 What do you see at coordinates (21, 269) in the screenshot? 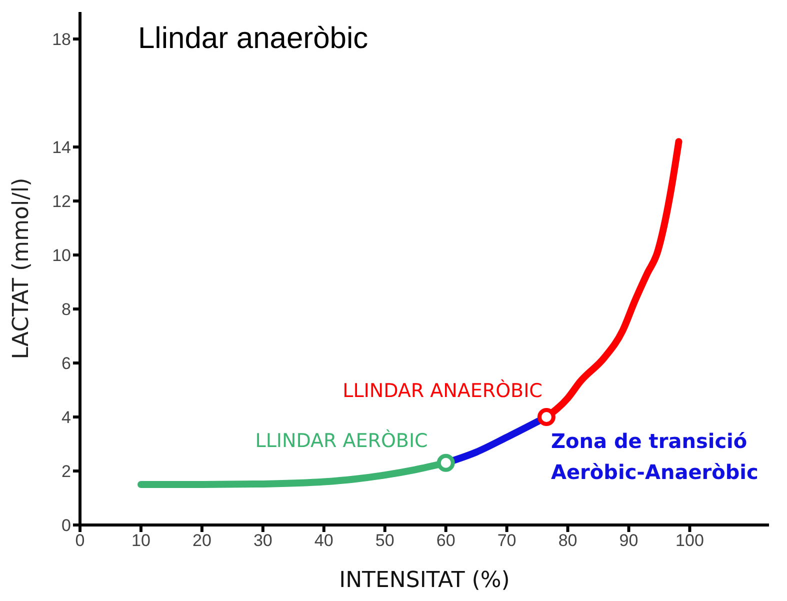
I see `y-axis-title: LACTAT (mmol/l)` at bounding box center [21, 269].